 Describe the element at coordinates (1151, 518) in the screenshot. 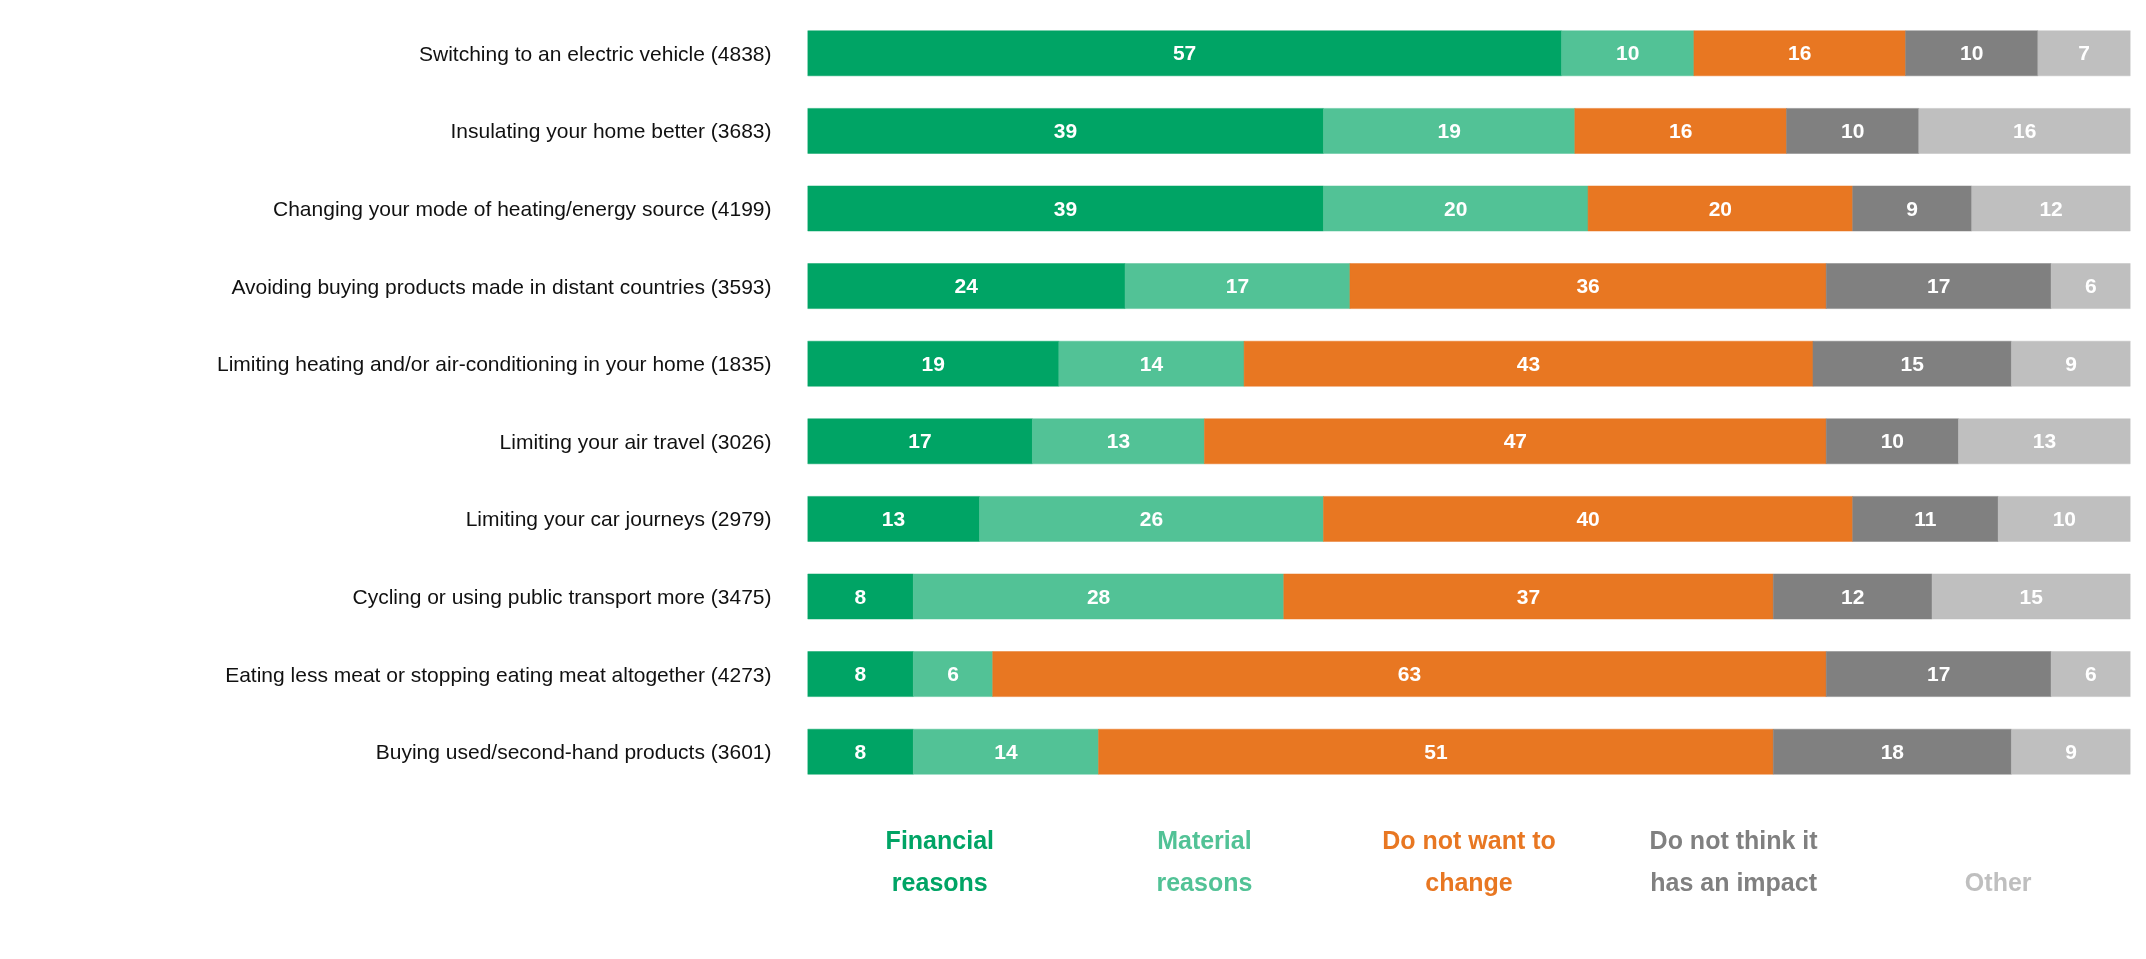

I see `data-label: 26` at that location.